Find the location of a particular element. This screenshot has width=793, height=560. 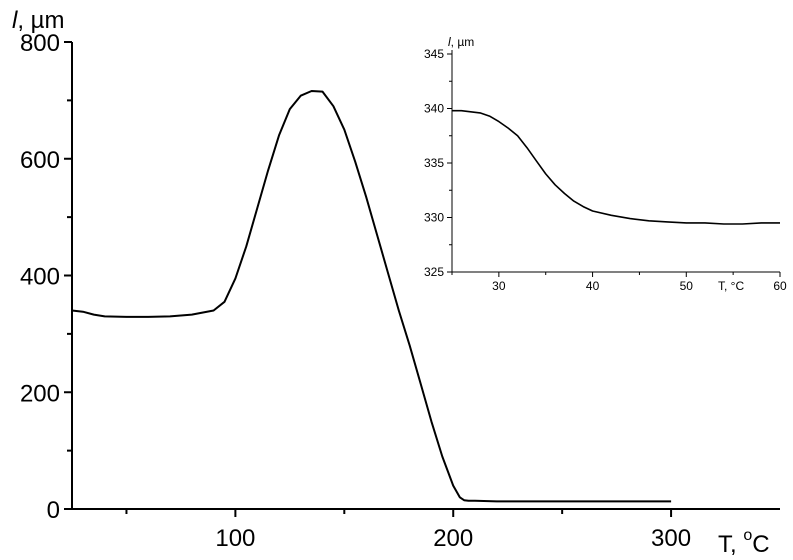

main-y-tick-label: 800 is located at coordinates (40, 43).